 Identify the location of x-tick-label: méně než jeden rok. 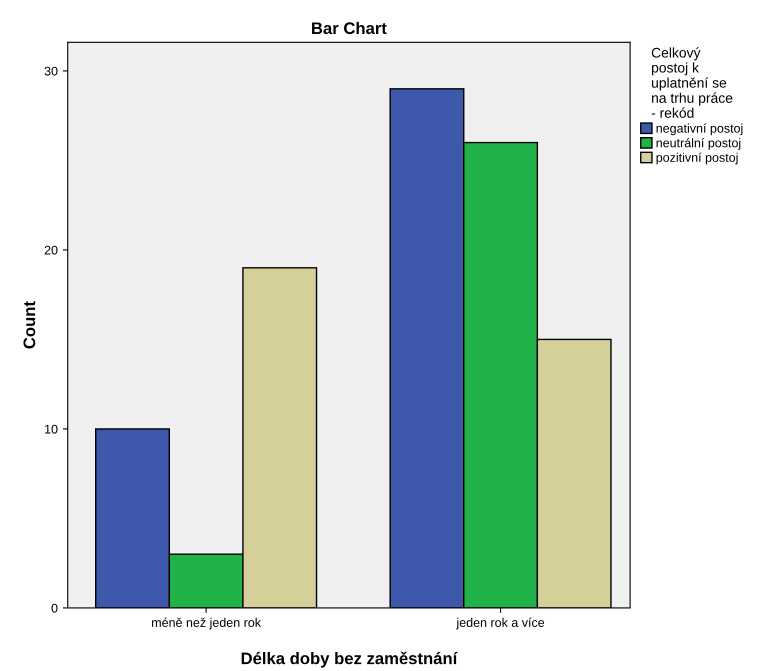
(207, 624).